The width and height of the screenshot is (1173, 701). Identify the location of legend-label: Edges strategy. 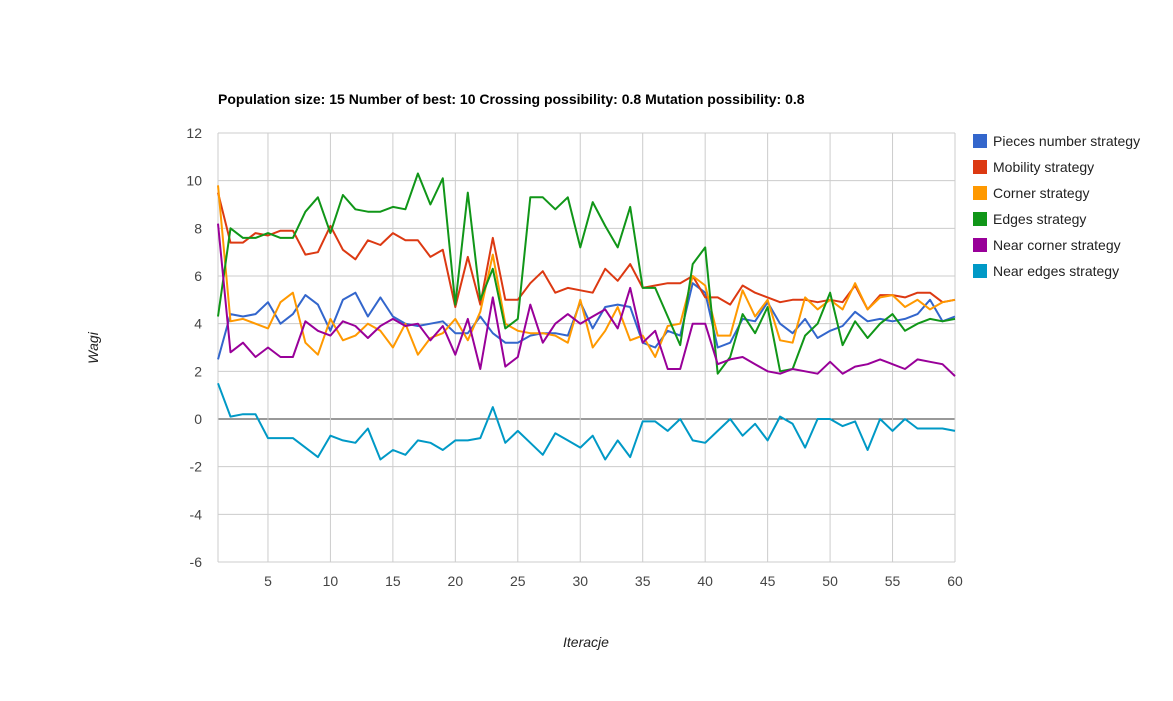
(1039, 219).